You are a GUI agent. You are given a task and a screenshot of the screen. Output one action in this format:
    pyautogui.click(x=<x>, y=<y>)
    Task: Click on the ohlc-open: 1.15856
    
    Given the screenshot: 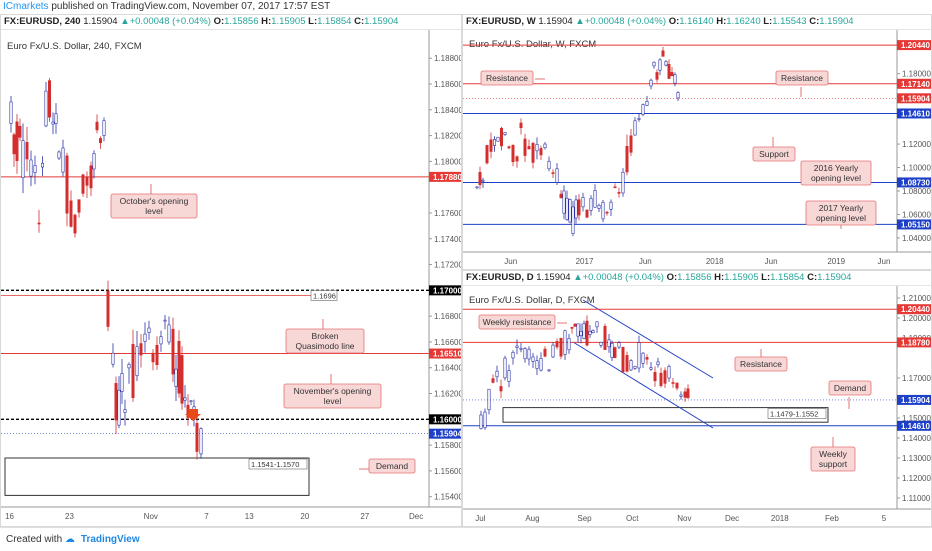 What is the action you would take?
    pyautogui.click(x=694, y=277)
    